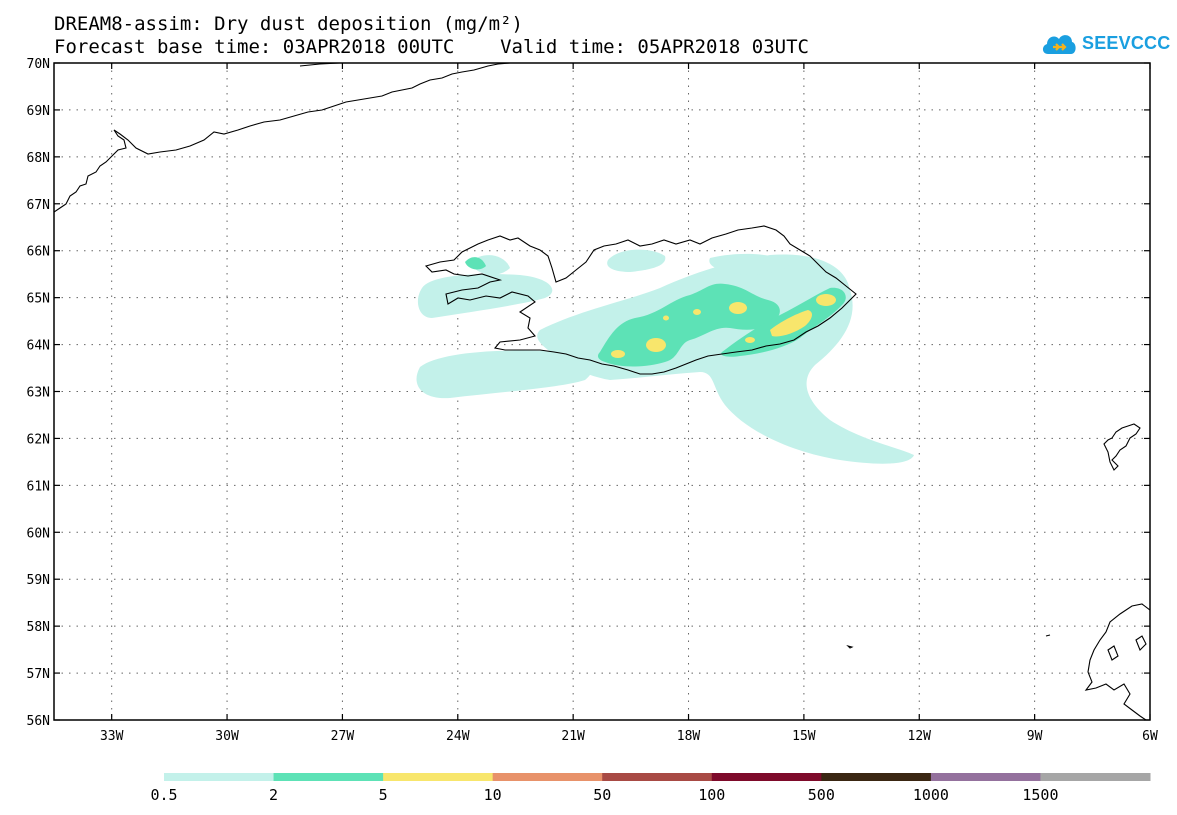 This screenshot has height=815, width=1177. I want to click on colorbar-label: 500, so click(821, 795).